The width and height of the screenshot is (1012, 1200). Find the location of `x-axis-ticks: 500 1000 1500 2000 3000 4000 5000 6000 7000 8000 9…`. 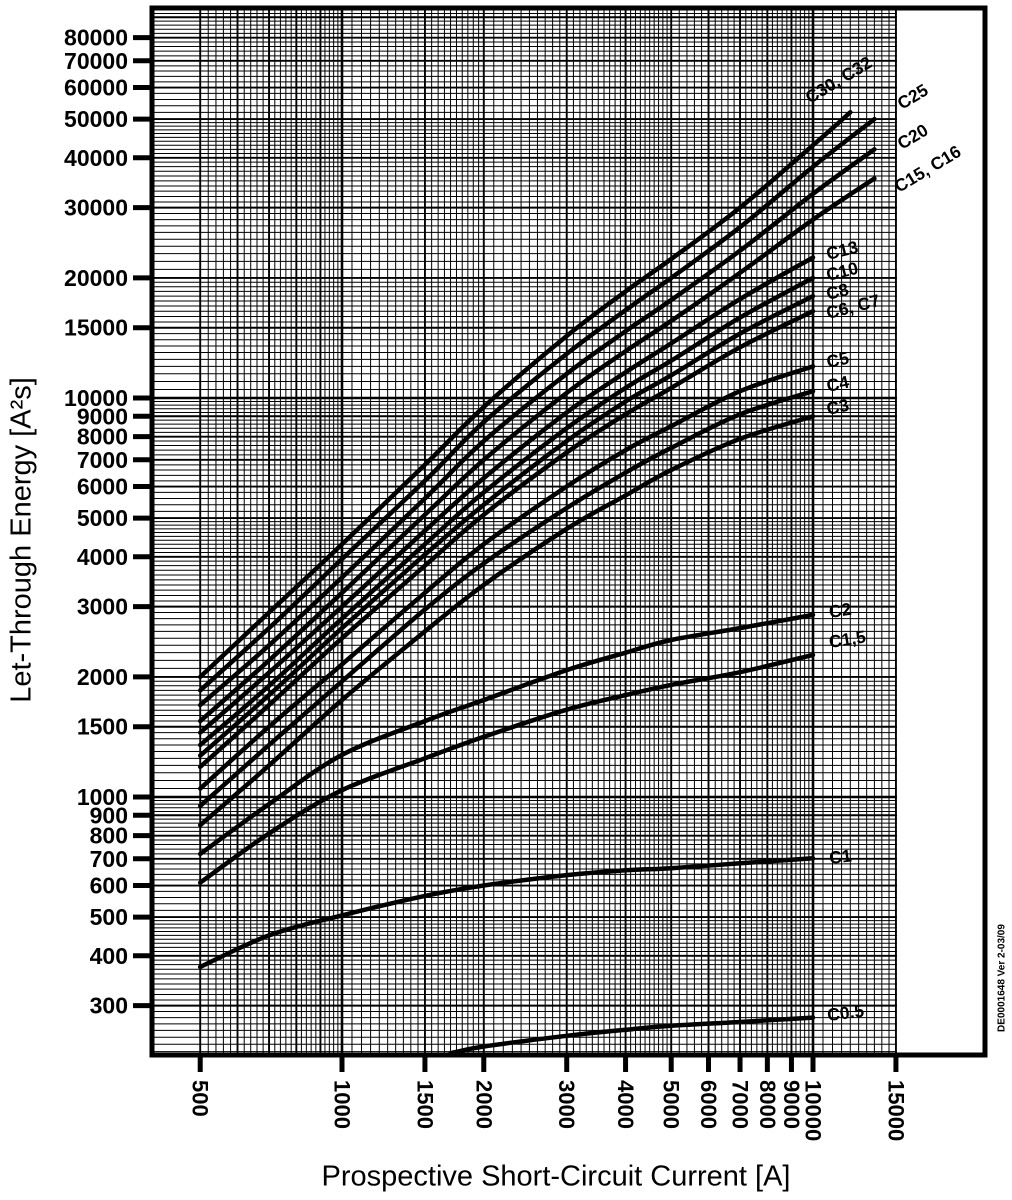

x-axis-ticks: 500 1000 1500 2000 3000 4000 5000 6000 7000 8000 9… is located at coordinates (548, 1098).